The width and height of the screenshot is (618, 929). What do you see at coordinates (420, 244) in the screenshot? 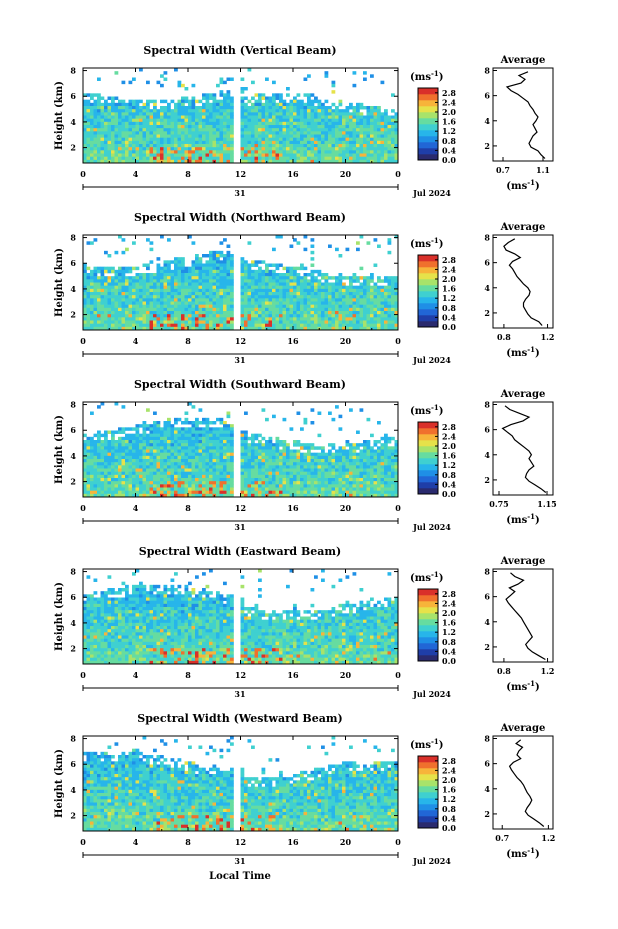
I see `colorbar-unit-text: (ms` at bounding box center [420, 244].